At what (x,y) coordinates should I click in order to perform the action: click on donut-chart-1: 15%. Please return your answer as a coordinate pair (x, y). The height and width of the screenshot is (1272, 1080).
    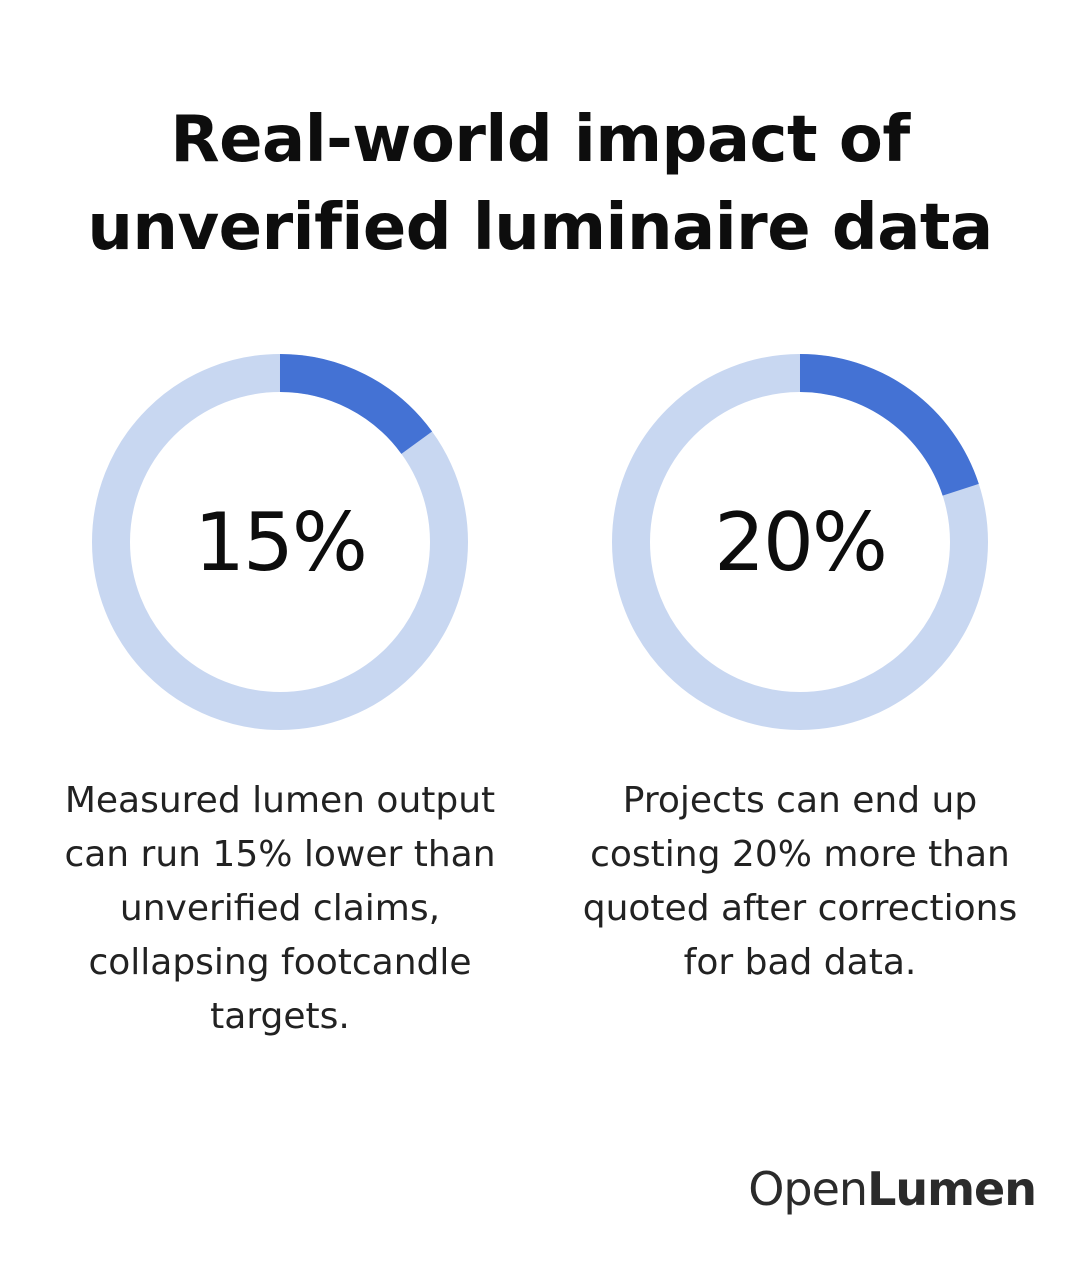
    Looking at the image, I should click on (280, 542).